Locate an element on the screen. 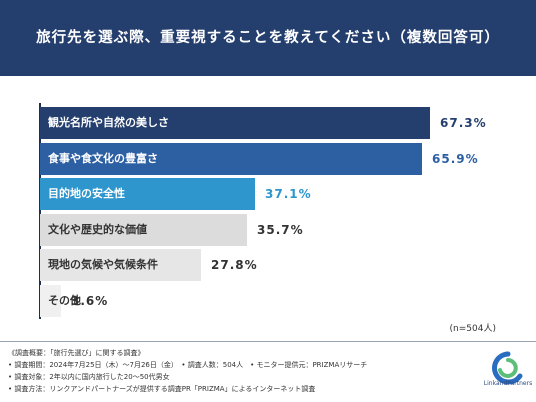  page-title: 旅行先を選ぶ際、重要視することを教えてください（複数回答可） is located at coordinates (268, 38).